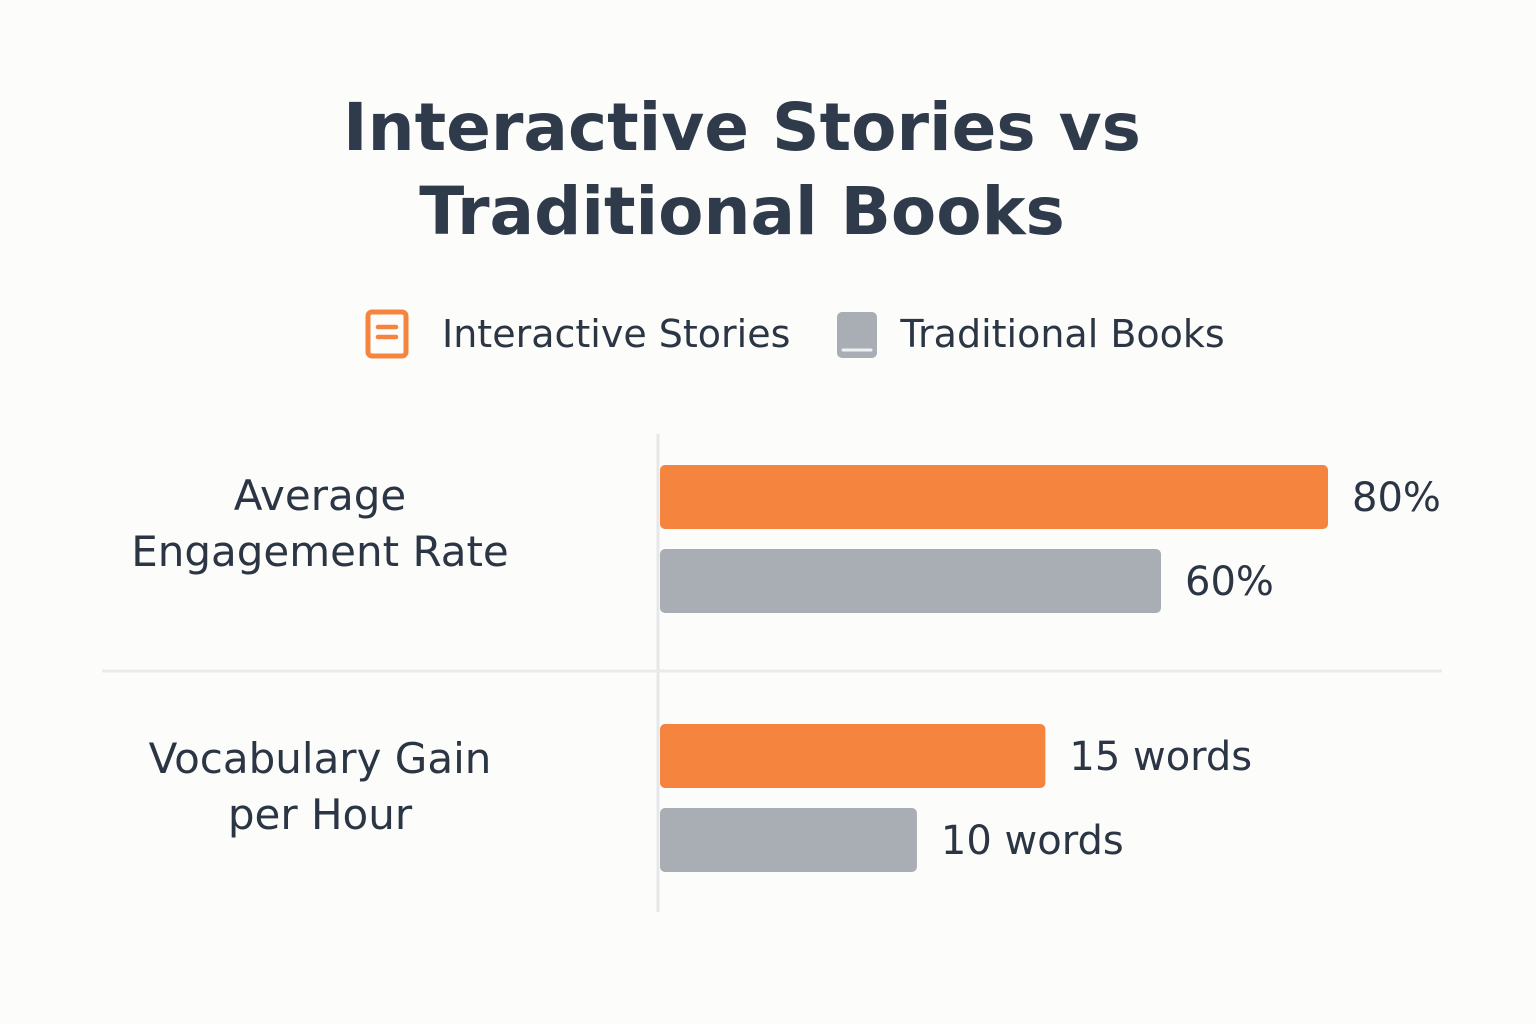 The width and height of the screenshot is (1536, 1024). What do you see at coordinates (994, 497) in the screenshot?
I see `bar-average-engagement-rate-interactive-stories` at bounding box center [994, 497].